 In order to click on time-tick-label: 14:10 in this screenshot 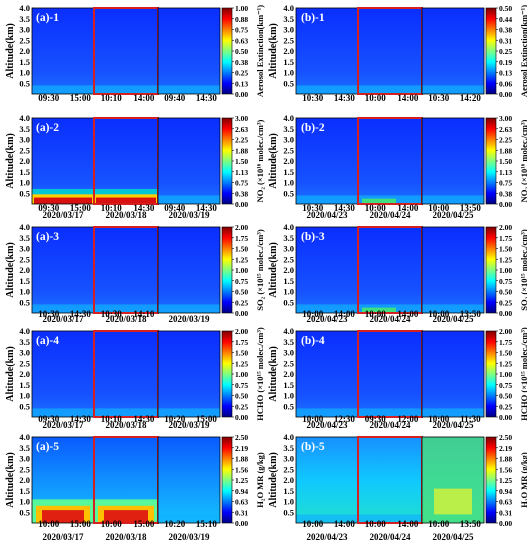, I will do `click(143, 314)`.